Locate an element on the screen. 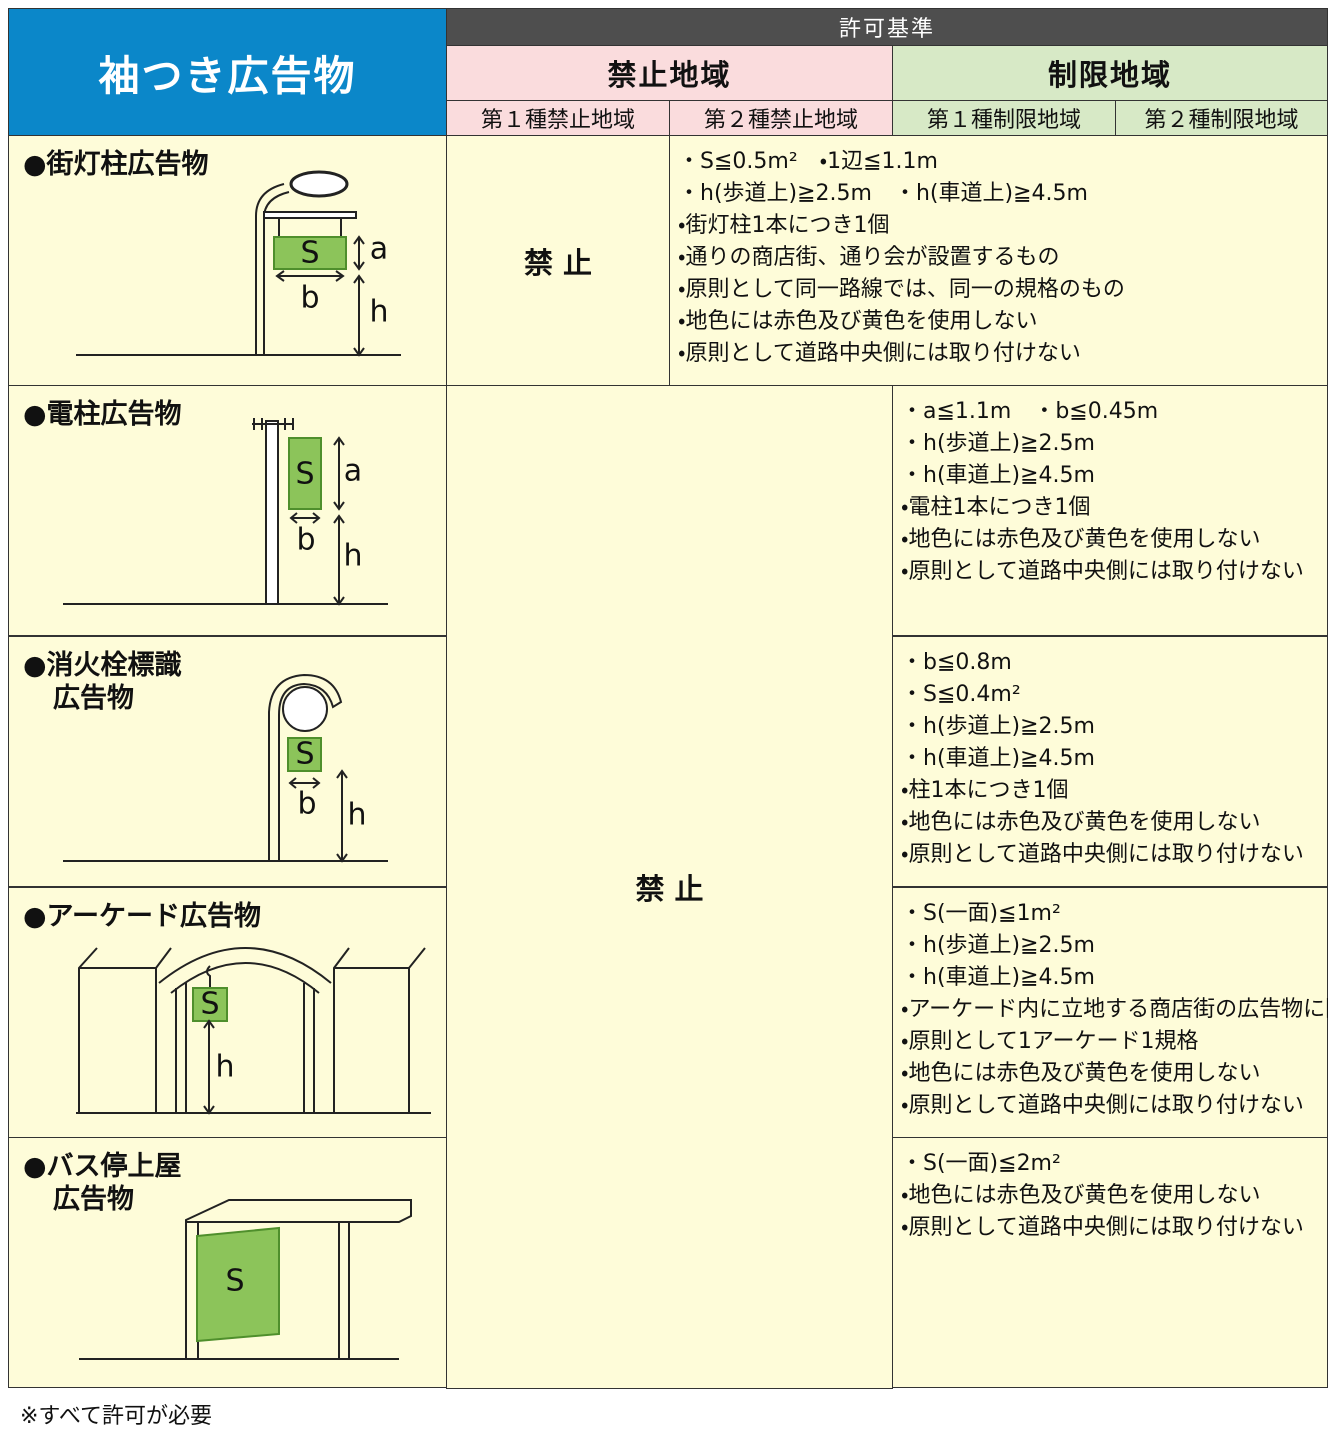  prohibited-header: 禁止地域 is located at coordinates (669, 73).